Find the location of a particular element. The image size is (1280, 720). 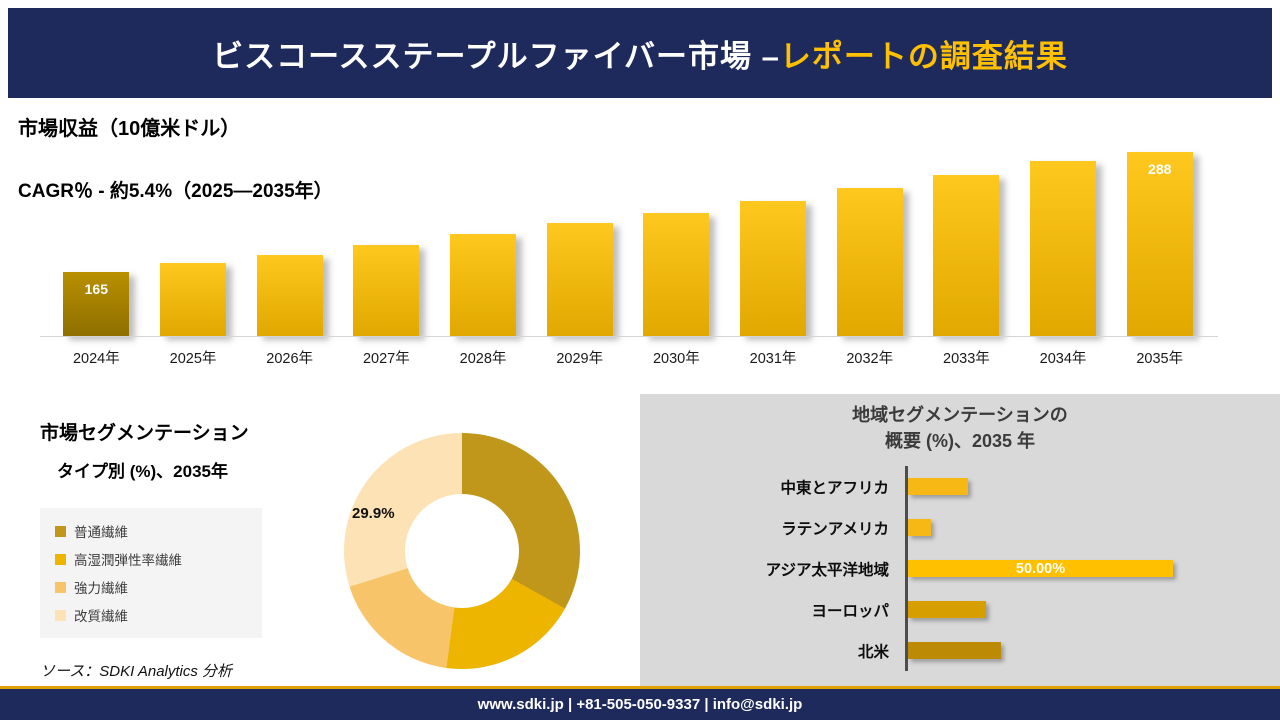

revenue-x-axis-line is located at coordinates (629, 336).